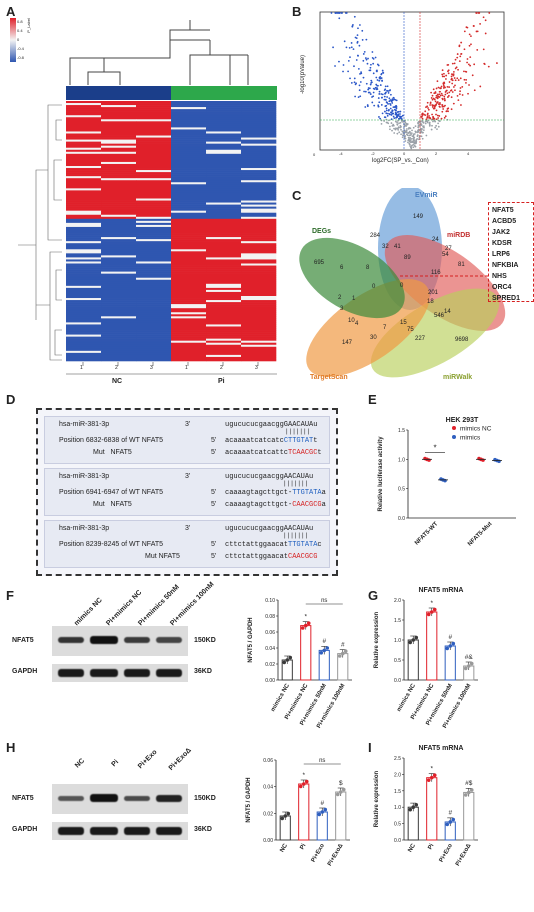 Image resolution: width=534 pixels, height=912 pixels. Describe the element at coordinates (401, 431) in the screenshot. I see `y-tick-label: 1.5` at that location.